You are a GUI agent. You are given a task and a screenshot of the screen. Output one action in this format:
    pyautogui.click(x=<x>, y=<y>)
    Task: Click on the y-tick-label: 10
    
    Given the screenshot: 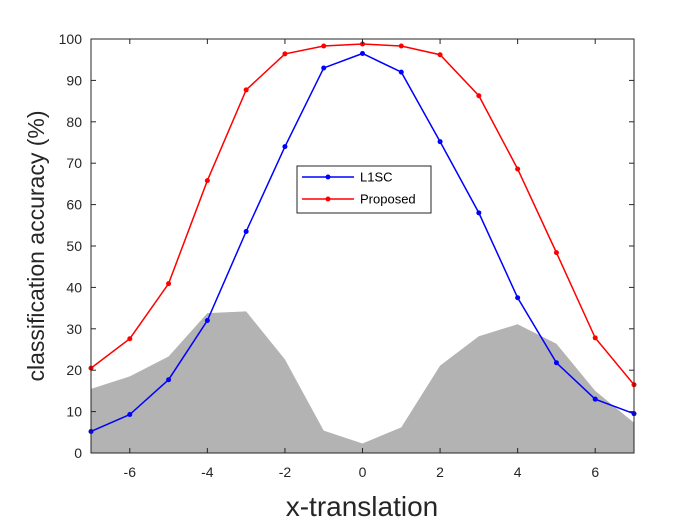 What is the action you would take?
    pyautogui.click(x=74, y=412)
    